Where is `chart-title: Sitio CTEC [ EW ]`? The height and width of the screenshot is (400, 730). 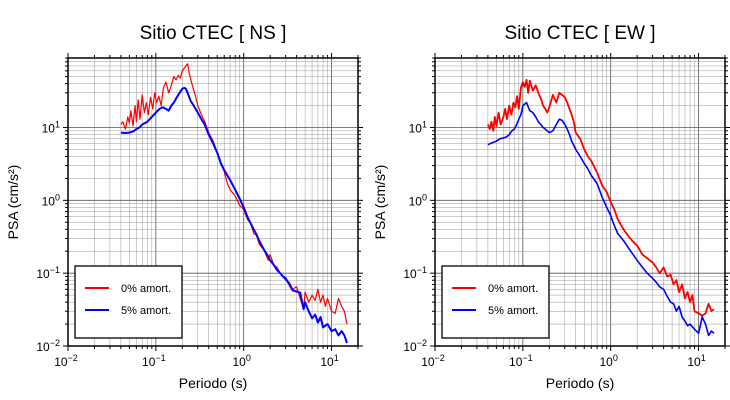 chart-title: Sitio CTEC [ EW ] is located at coordinates (580, 33).